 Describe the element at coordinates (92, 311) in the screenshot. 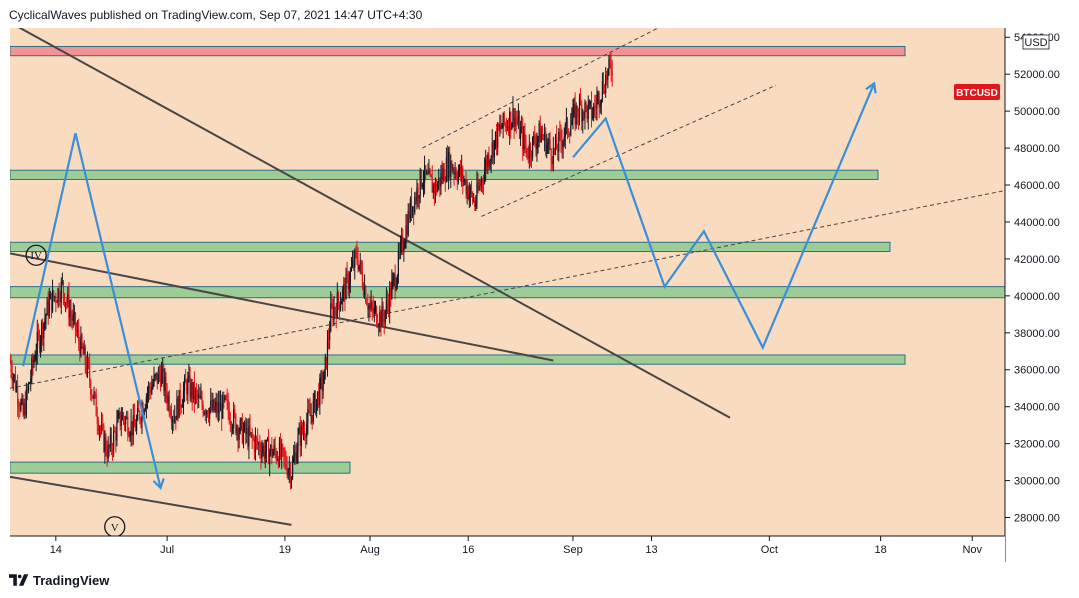

I see `earlier-projection-path` at that location.